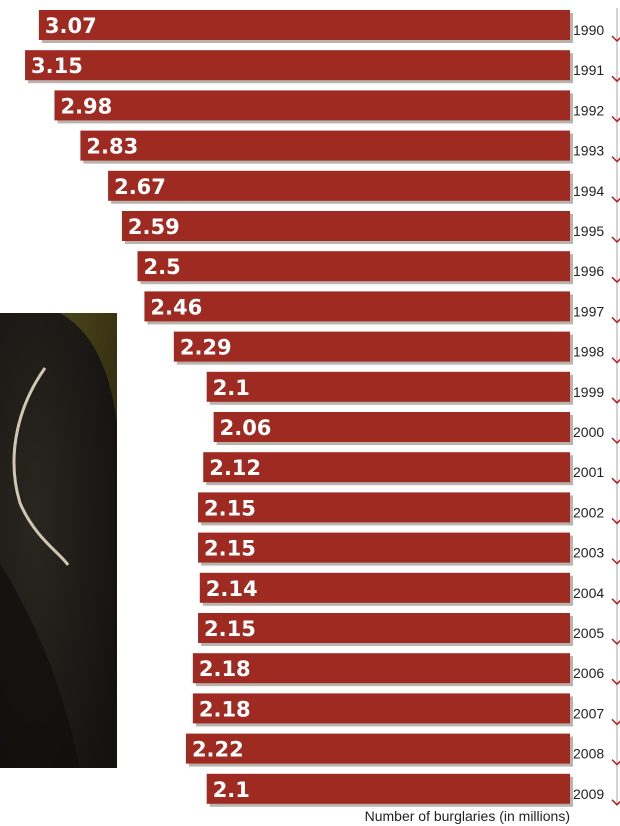  I want to click on bar-1997, so click(357, 306).